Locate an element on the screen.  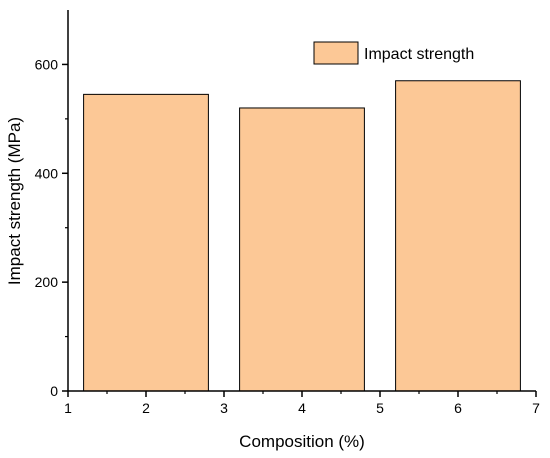
x-tick-label-0: 1 is located at coordinates (68, 408).